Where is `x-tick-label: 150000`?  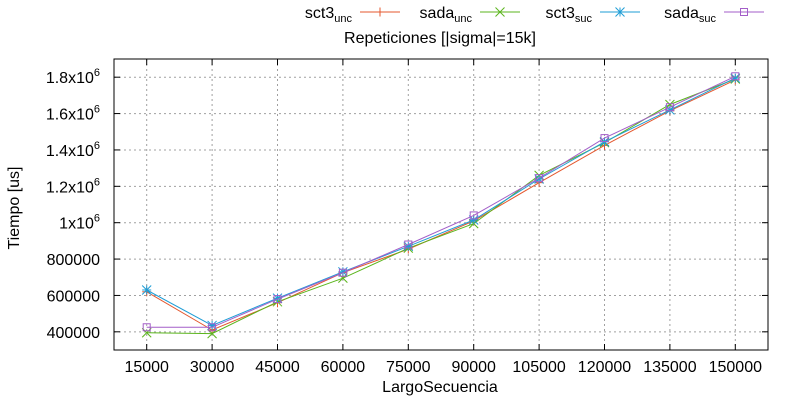 x-tick-label: 150000 is located at coordinates (735, 367).